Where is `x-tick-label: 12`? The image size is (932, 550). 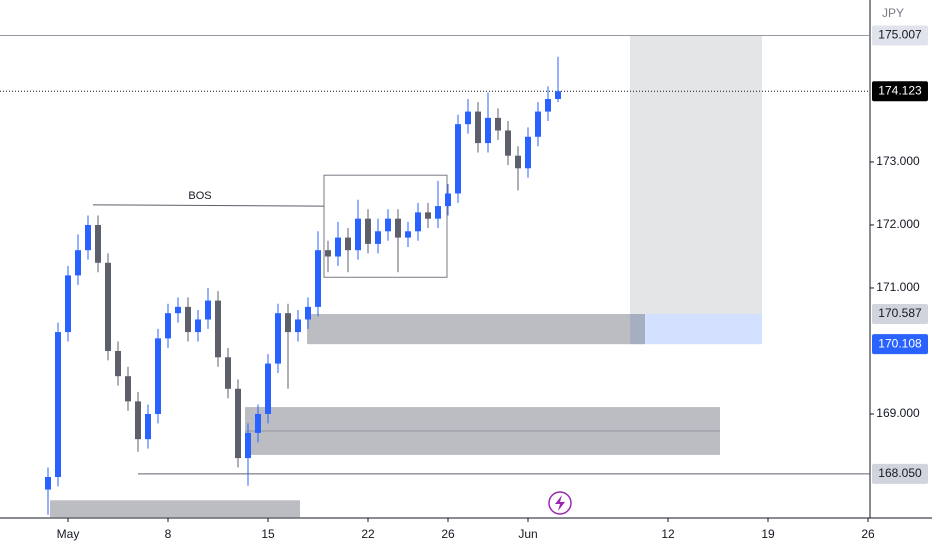
x-tick-label: 12 is located at coordinates (668, 534).